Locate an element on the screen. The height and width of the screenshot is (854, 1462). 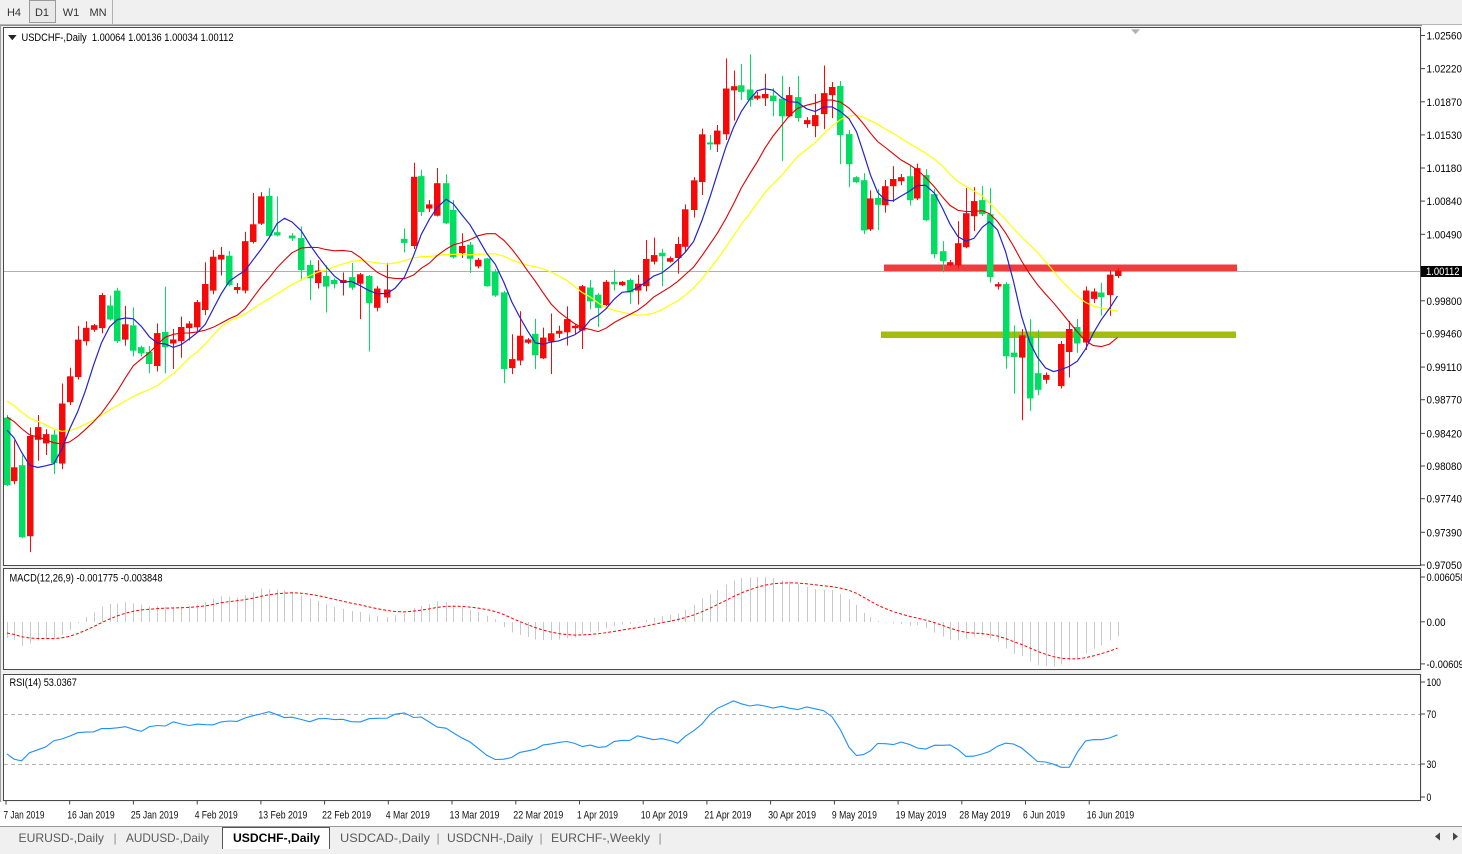
svg-text: 1.00490 is located at coordinates (1444, 235).